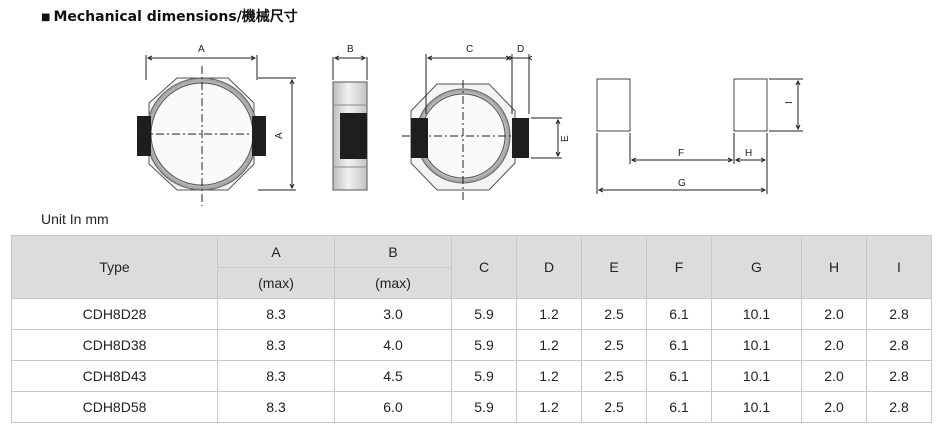 The height and width of the screenshot is (428, 946). Describe the element at coordinates (520, 49) in the screenshot. I see `dim-label-d: D` at that location.